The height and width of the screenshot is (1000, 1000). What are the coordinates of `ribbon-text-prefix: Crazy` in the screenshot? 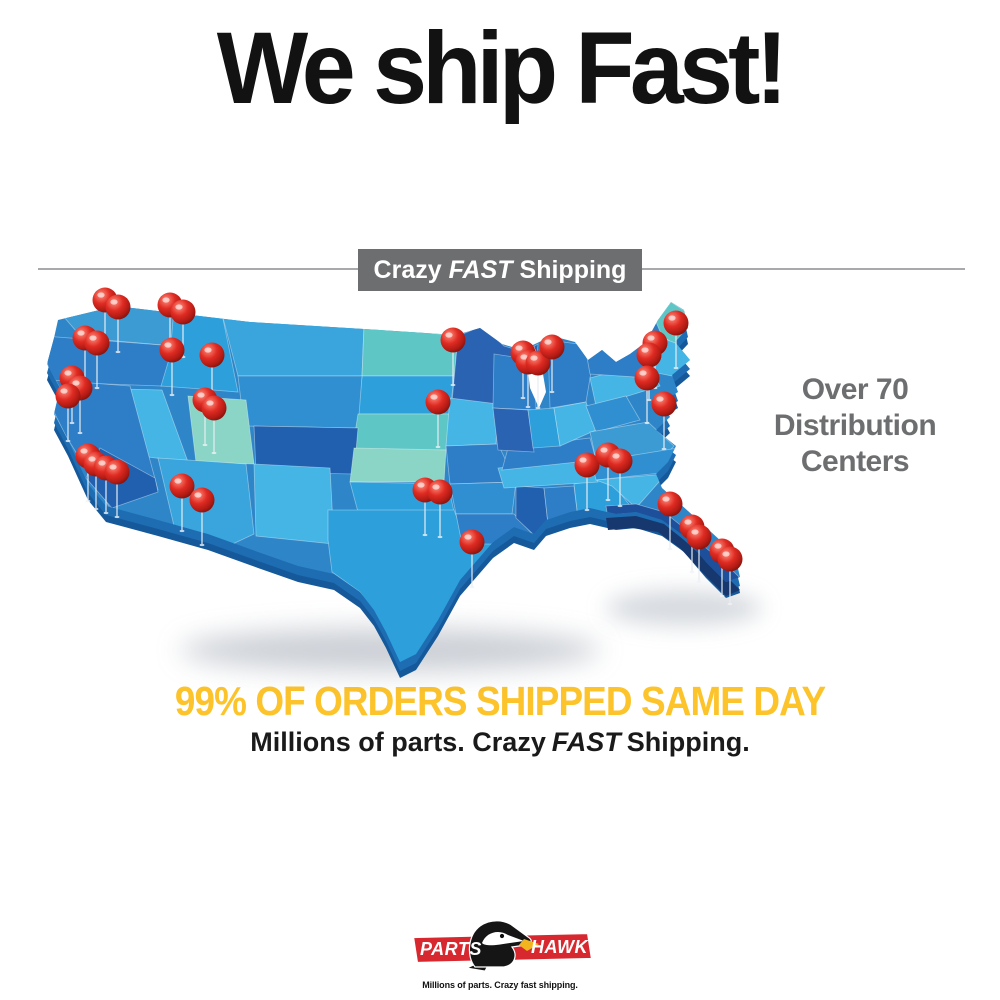 It's located at (407, 269).